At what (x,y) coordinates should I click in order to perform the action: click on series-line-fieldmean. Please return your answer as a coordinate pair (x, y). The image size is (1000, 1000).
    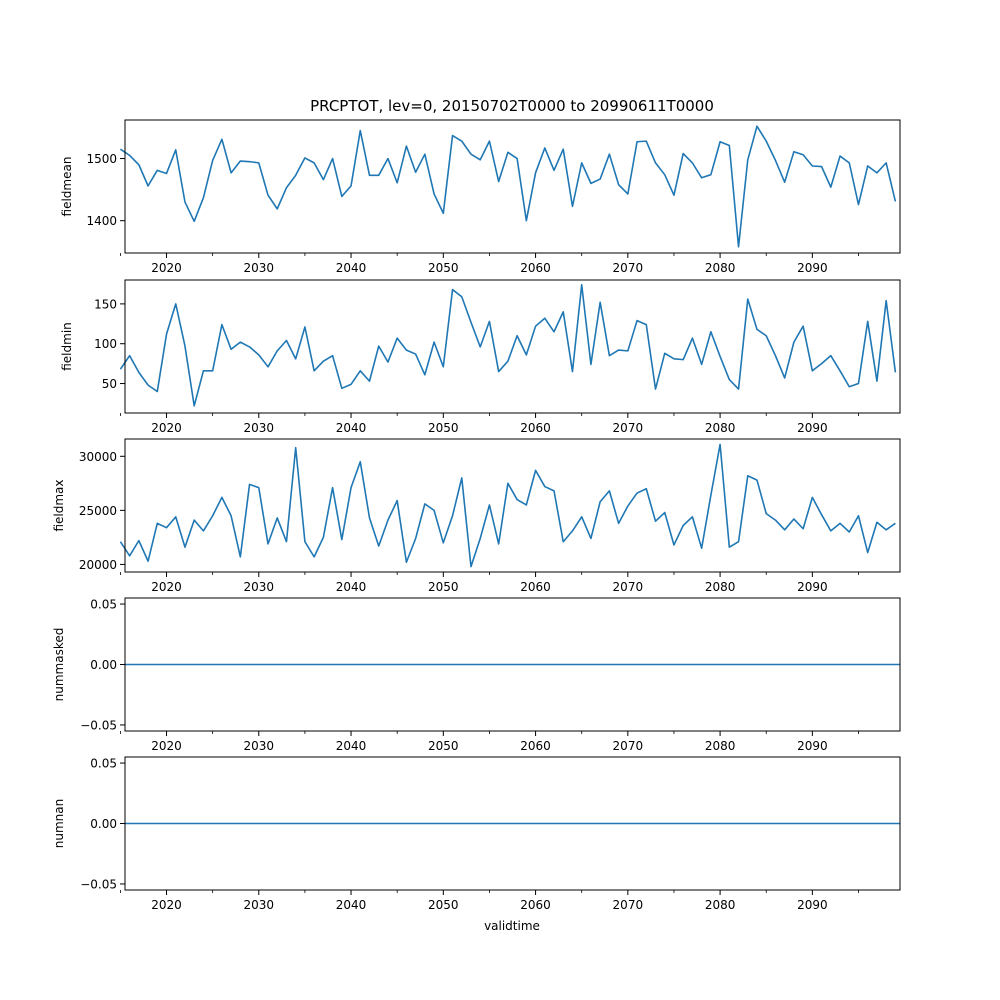
    Looking at the image, I should click on (508, 186).